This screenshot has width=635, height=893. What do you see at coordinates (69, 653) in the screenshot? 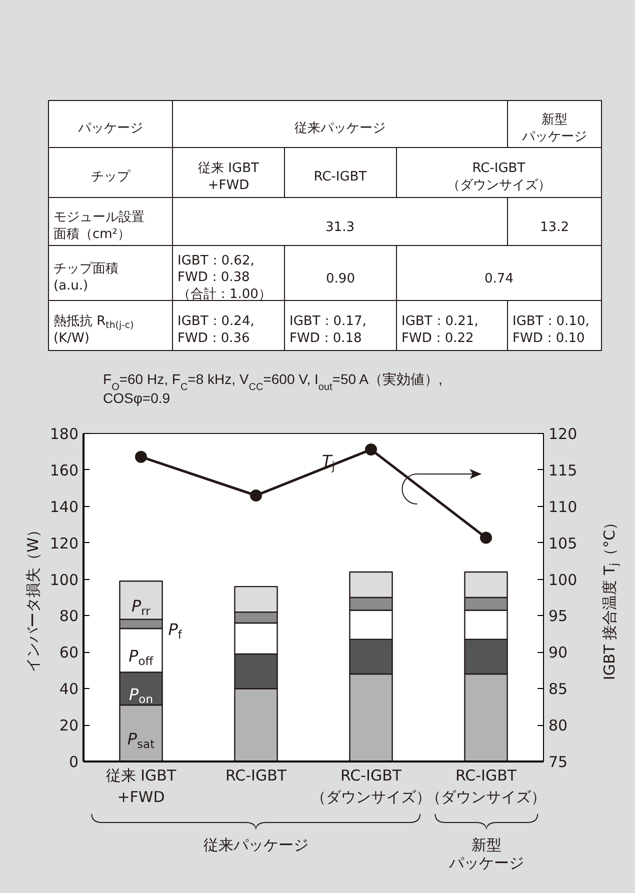
I see `y-tick-label: 60` at bounding box center [69, 653].